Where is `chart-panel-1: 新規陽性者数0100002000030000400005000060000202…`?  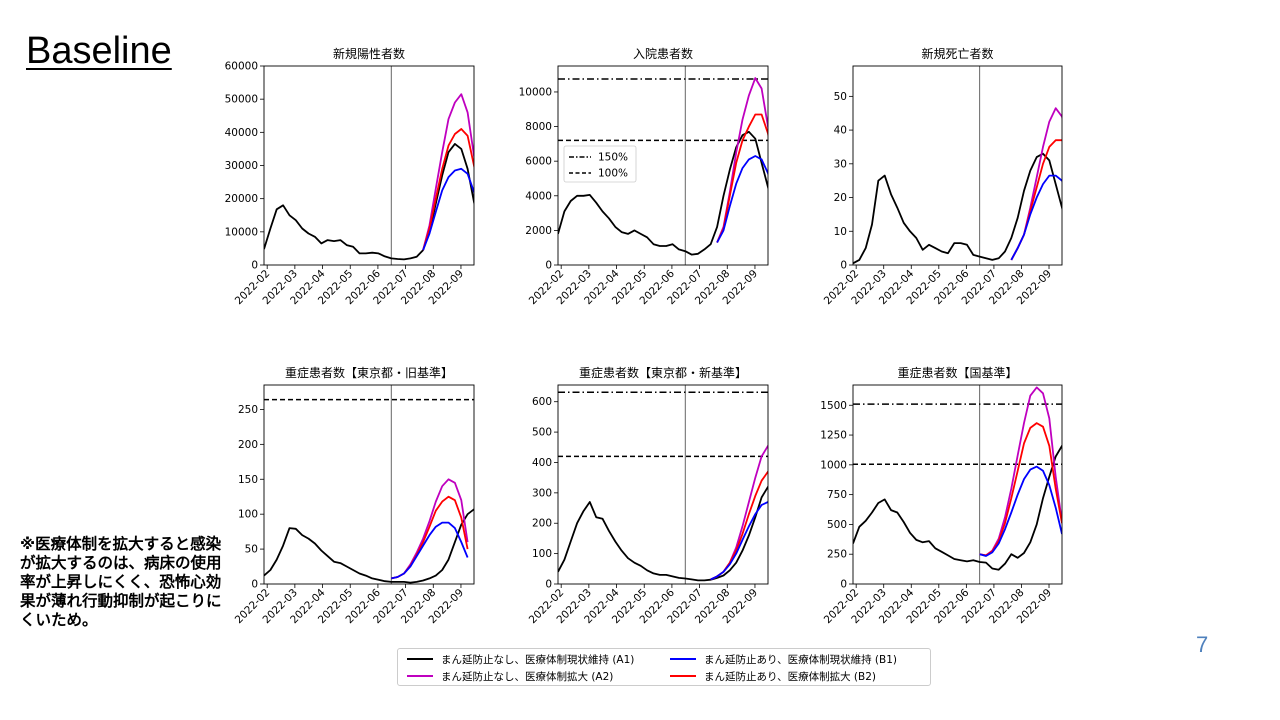 chart-panel-1: 新規陽性者数0100002000030000400005000060000202… is located at coordinates (350, 176).